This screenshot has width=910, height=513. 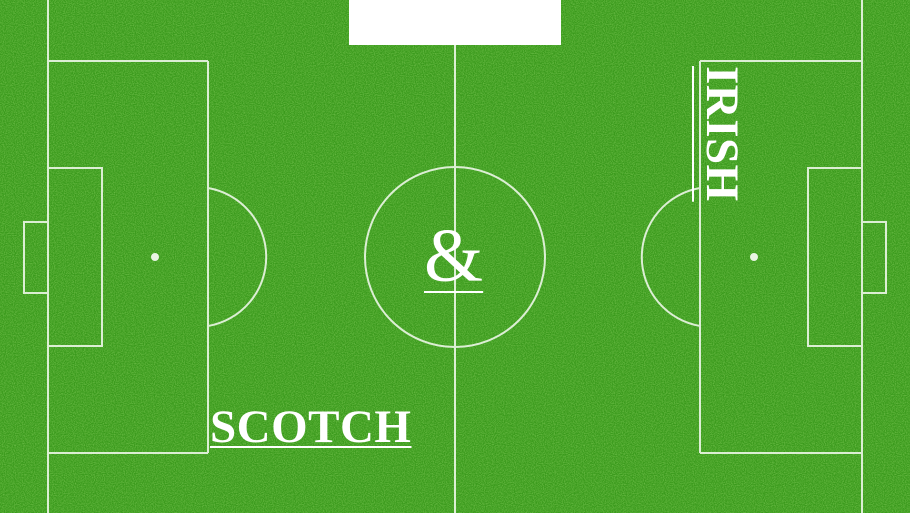 What do you see at coordinates (754, 257) in the screenshot?
I see `right-penalty-spot` at bounding box center [754, 257].